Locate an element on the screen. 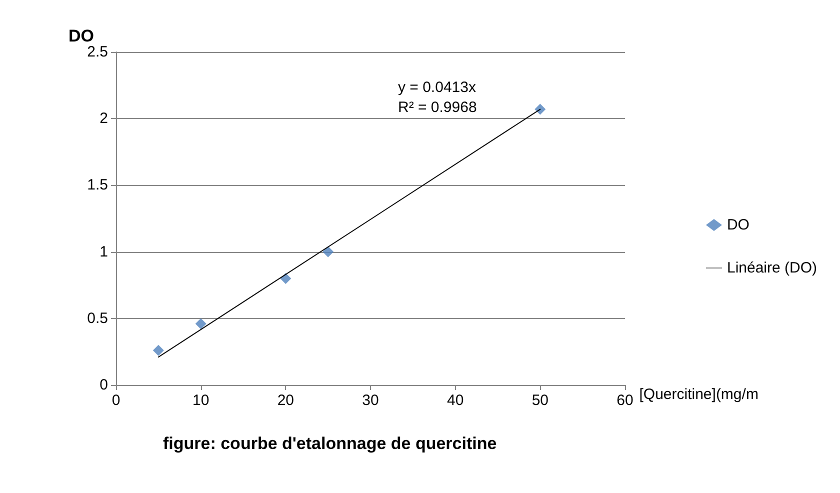  y-tick-label: 1.5 is located at coordinates (97, 185).